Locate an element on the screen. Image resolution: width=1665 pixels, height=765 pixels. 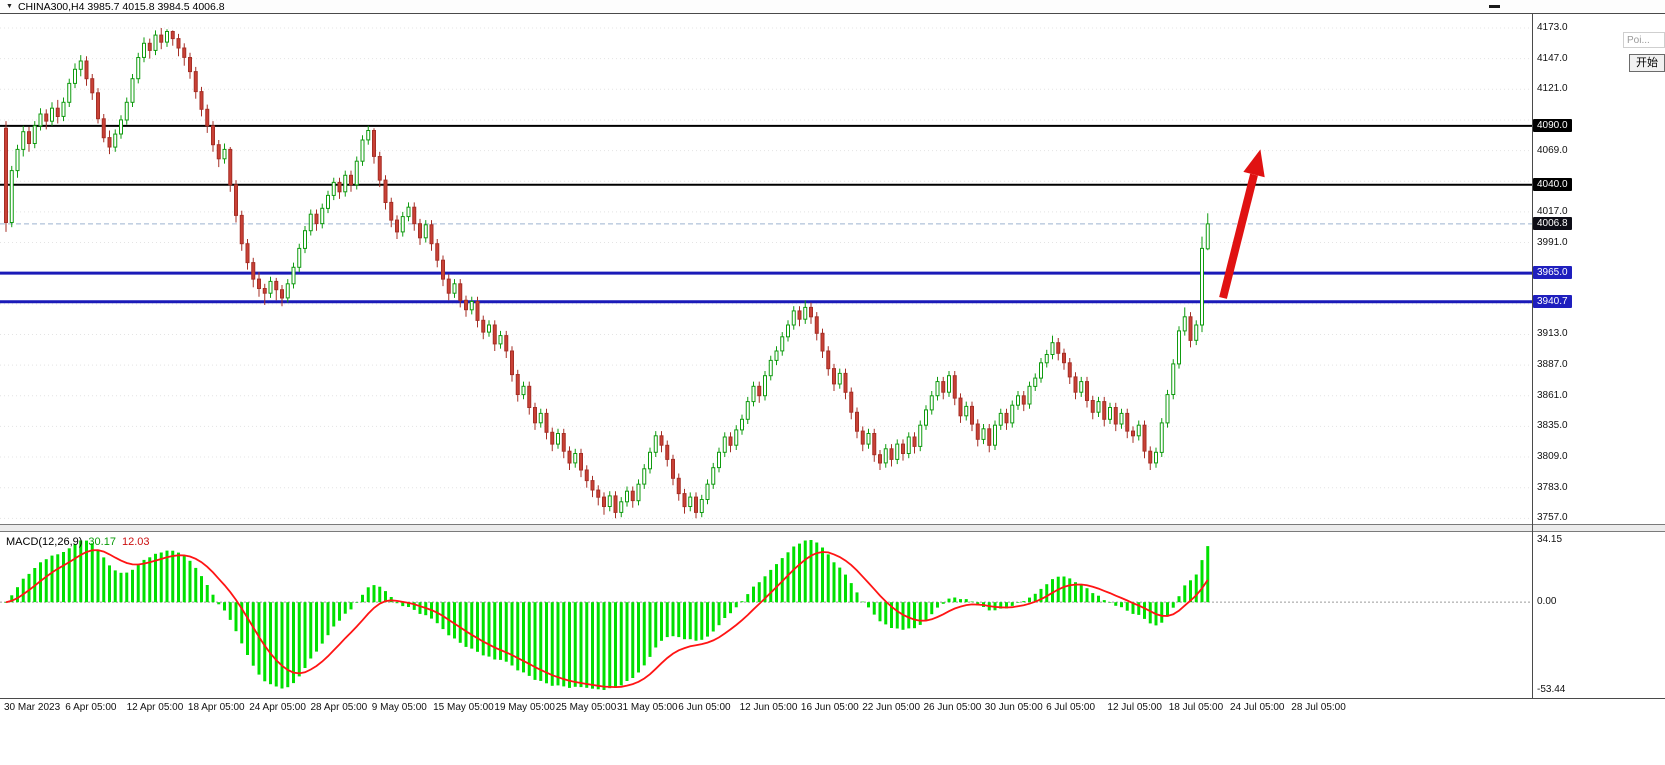
time-tick: 9 May 05:00 is located at coordinates (399, 707).